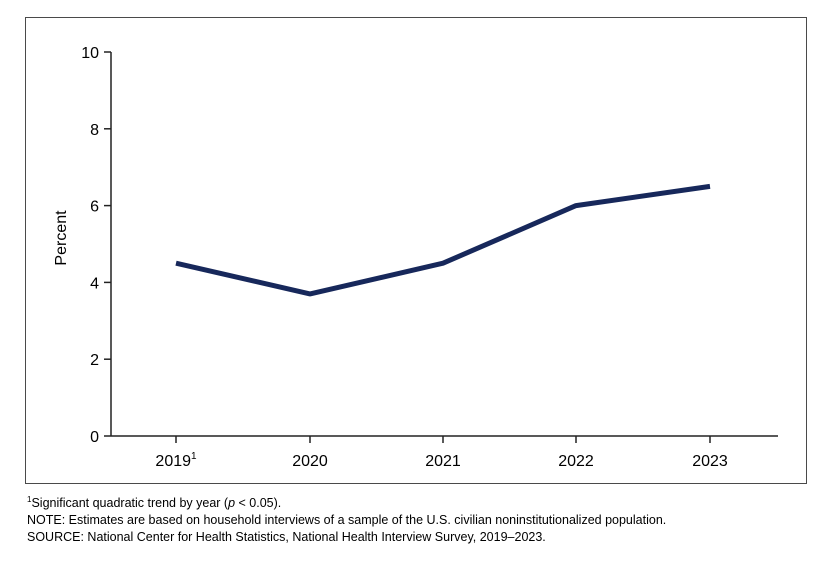 This screenshot has height=562, width=833. What do you see at coordinates (232, 503) in the screenshot?
I see `footnote-p: p` at bounding box center [232, 503].